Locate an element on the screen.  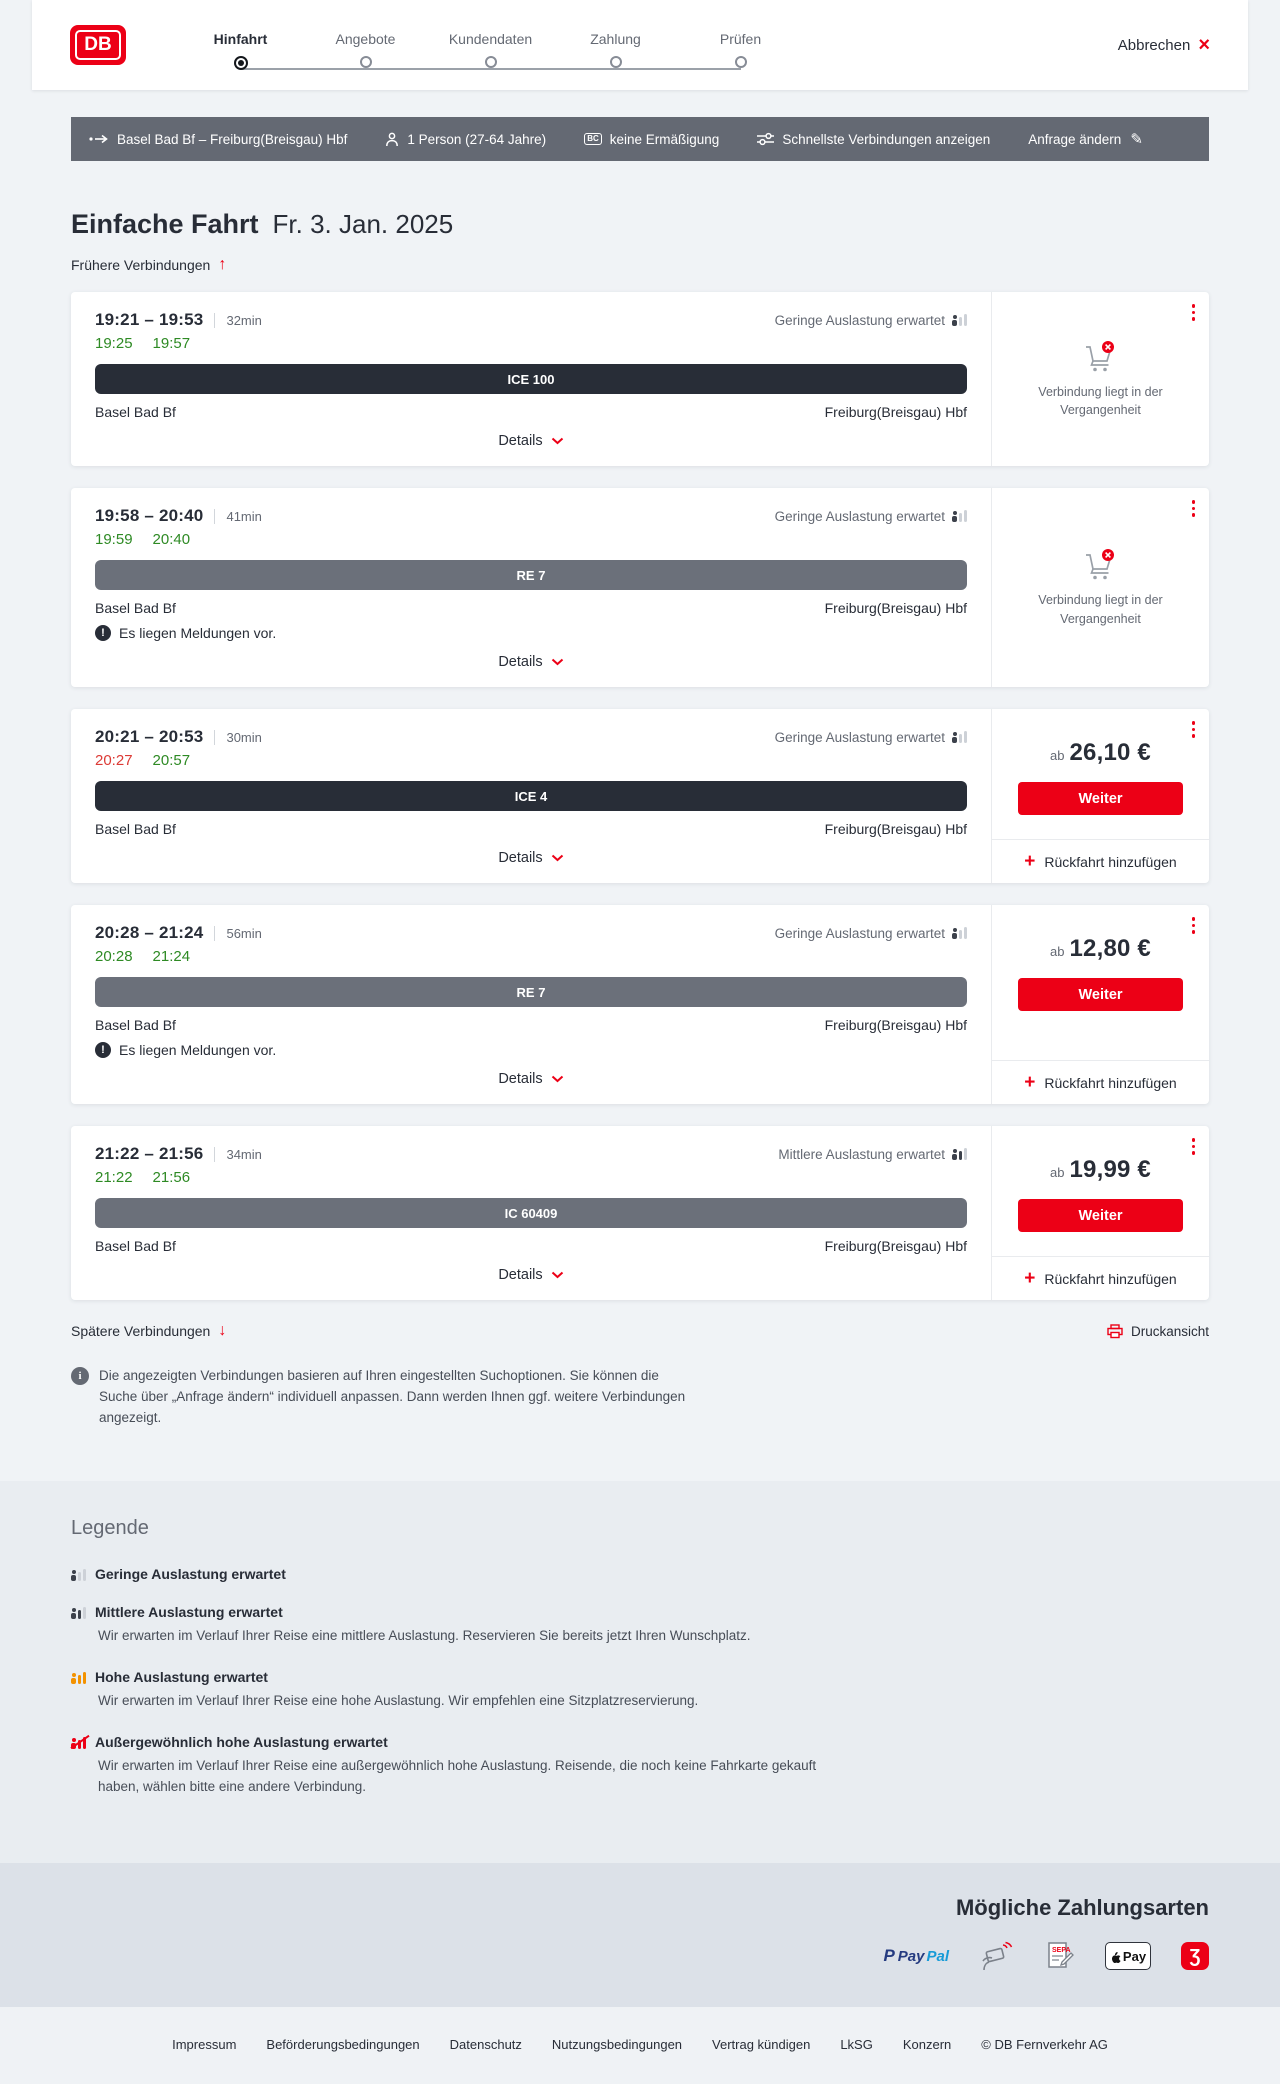
realtime-arrival: 20:57 is located at coordinates (171, 760).